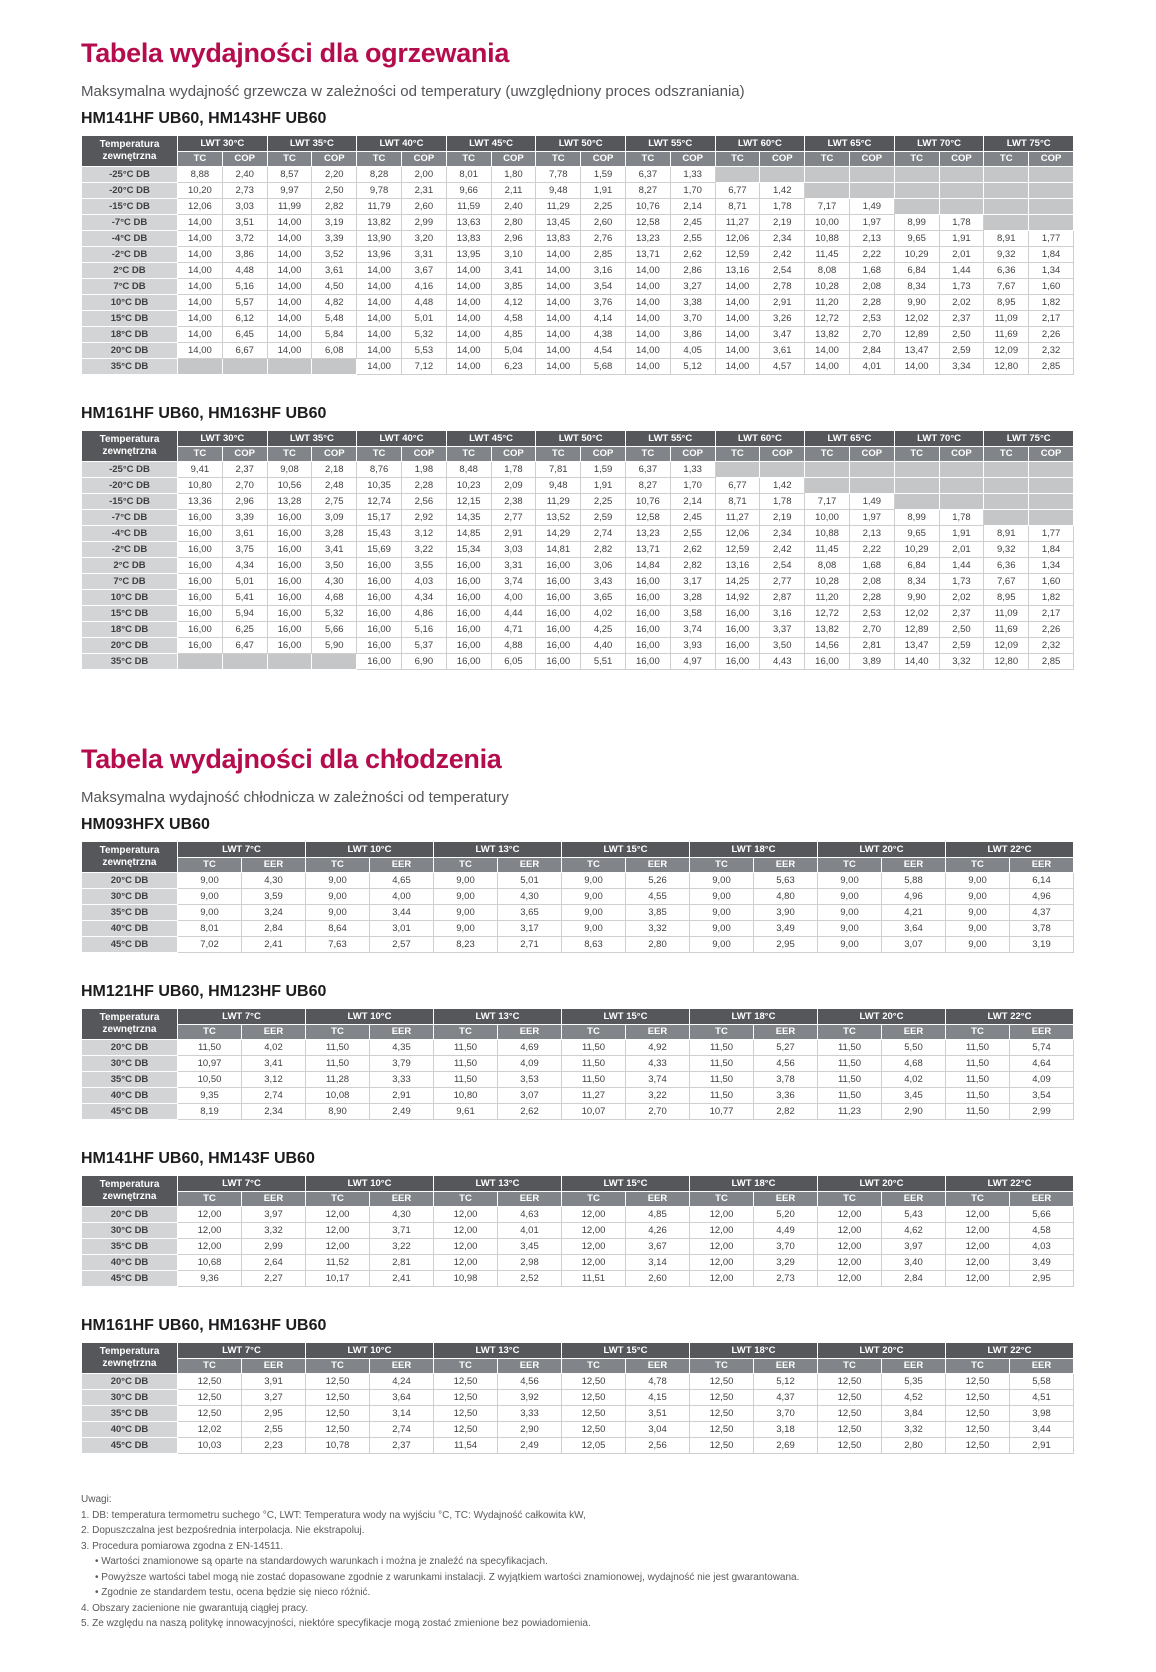 The image size is (1156, 1672). Describe the element at coordinates (785, 1278) in the screenshot. I see `value-cell: 2,73` at that location.